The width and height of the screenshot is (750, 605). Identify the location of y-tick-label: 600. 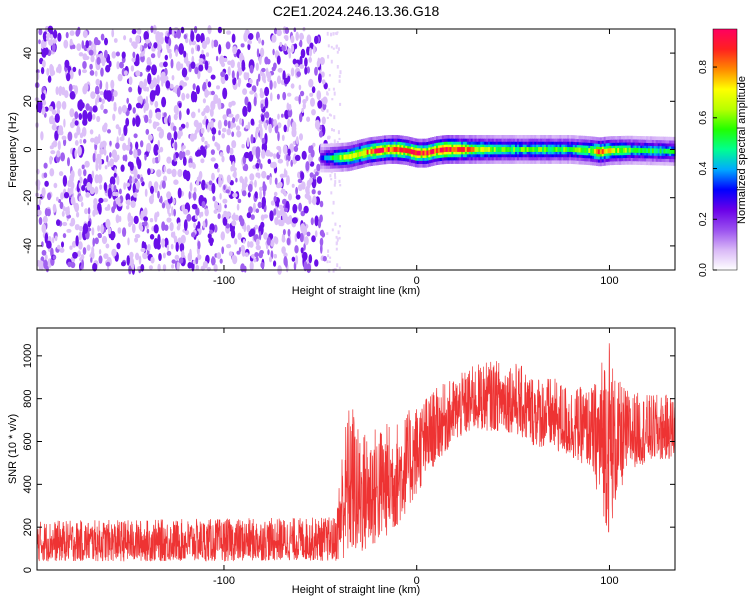
(28, 441).